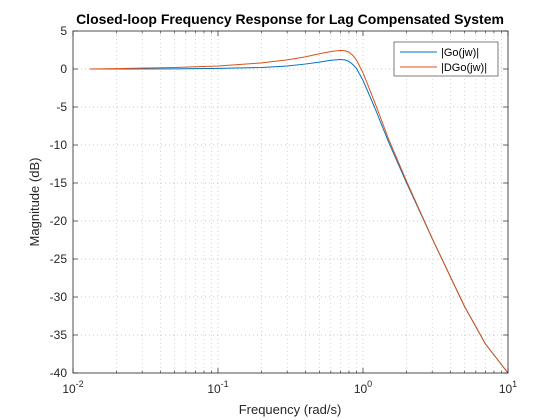 The image size is (560, 420). I want to click on y-tick-label: -10, so click(59, 145).